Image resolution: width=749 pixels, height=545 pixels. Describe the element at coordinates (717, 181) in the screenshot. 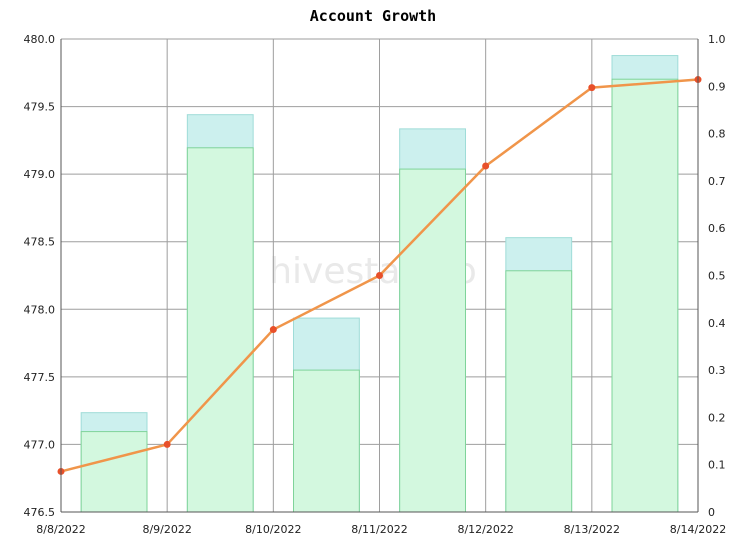

I see `y-right-tick-label: 0.7` at that location.